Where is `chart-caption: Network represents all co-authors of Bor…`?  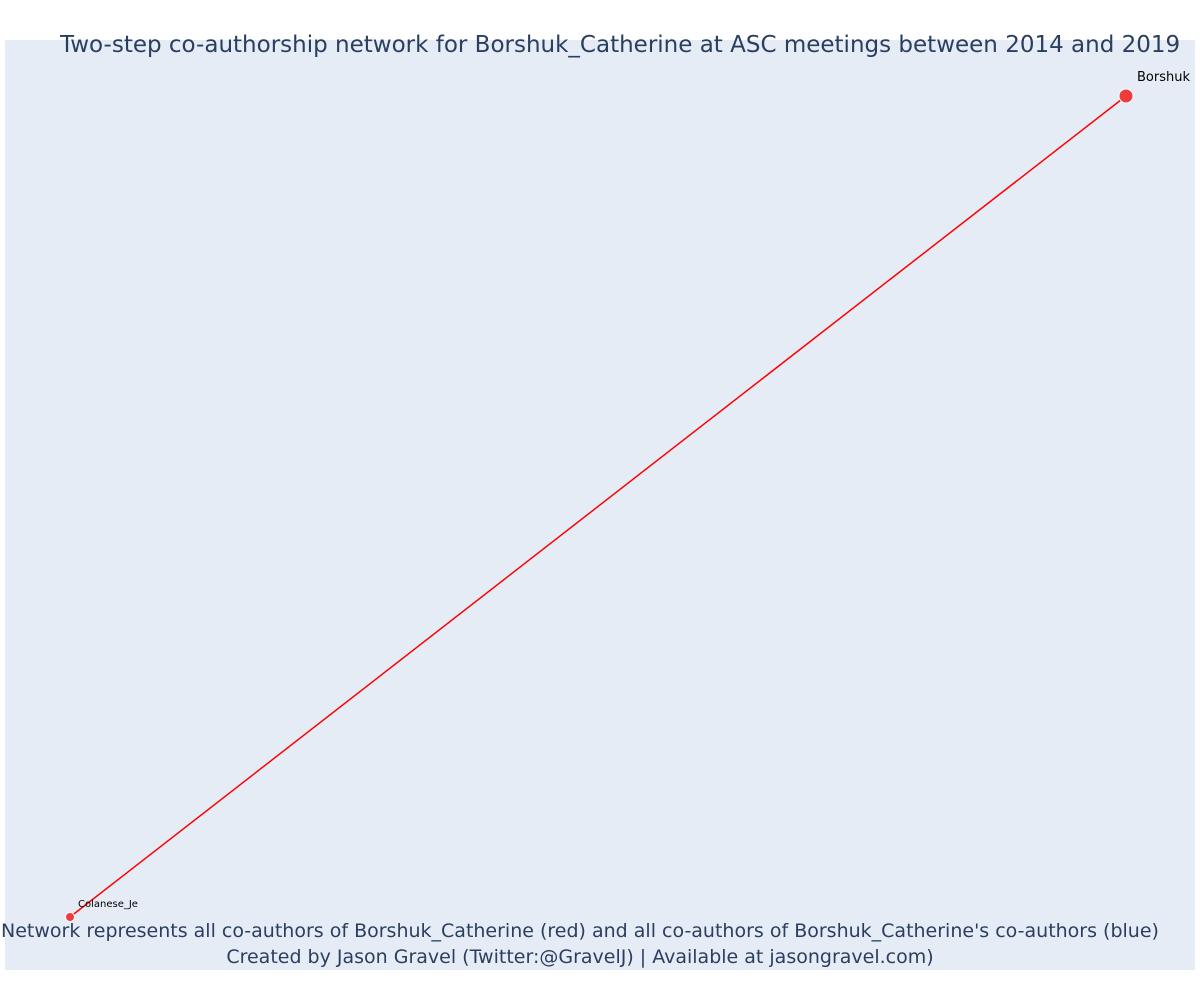 chart-caption: Network represents all co-authors of Bor… is located at coordinates (580, 944).